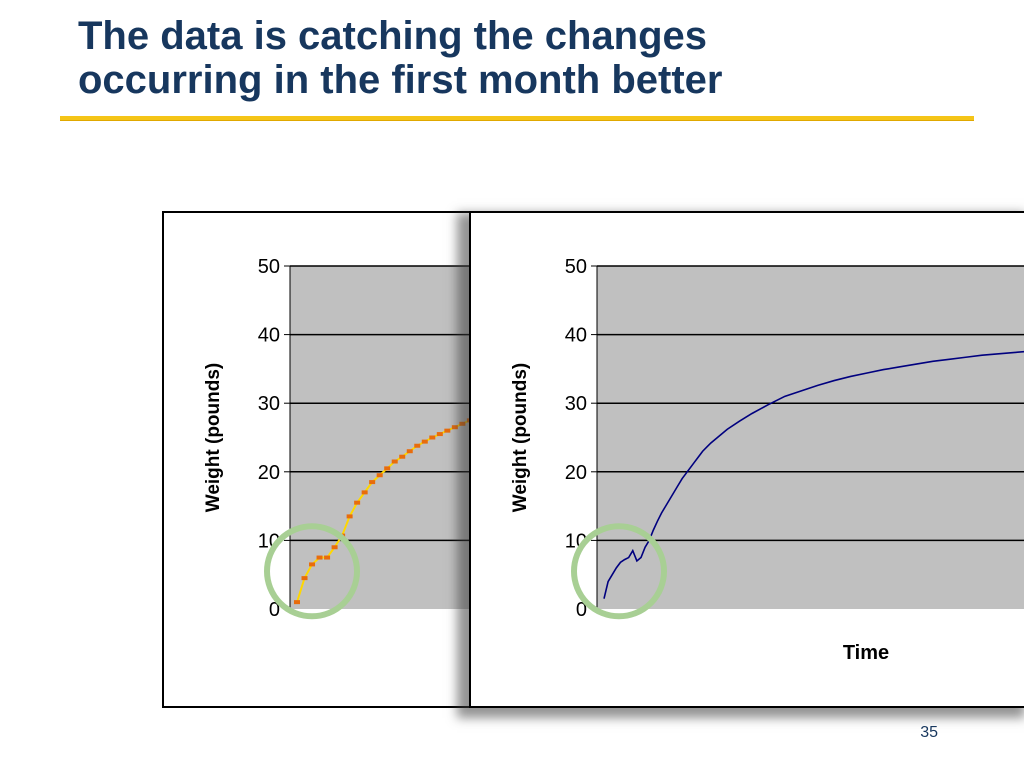 The image size is (1024, 768). I want to click on slide-title-line-1: The data is catching the changes, so click(393, 36).